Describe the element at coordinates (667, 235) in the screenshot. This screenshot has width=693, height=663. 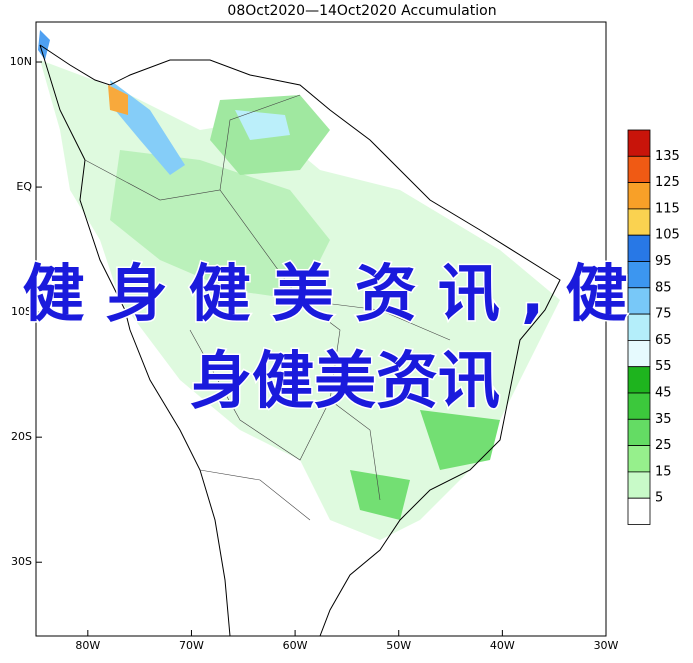
I see `legend-label: 105` at that location.